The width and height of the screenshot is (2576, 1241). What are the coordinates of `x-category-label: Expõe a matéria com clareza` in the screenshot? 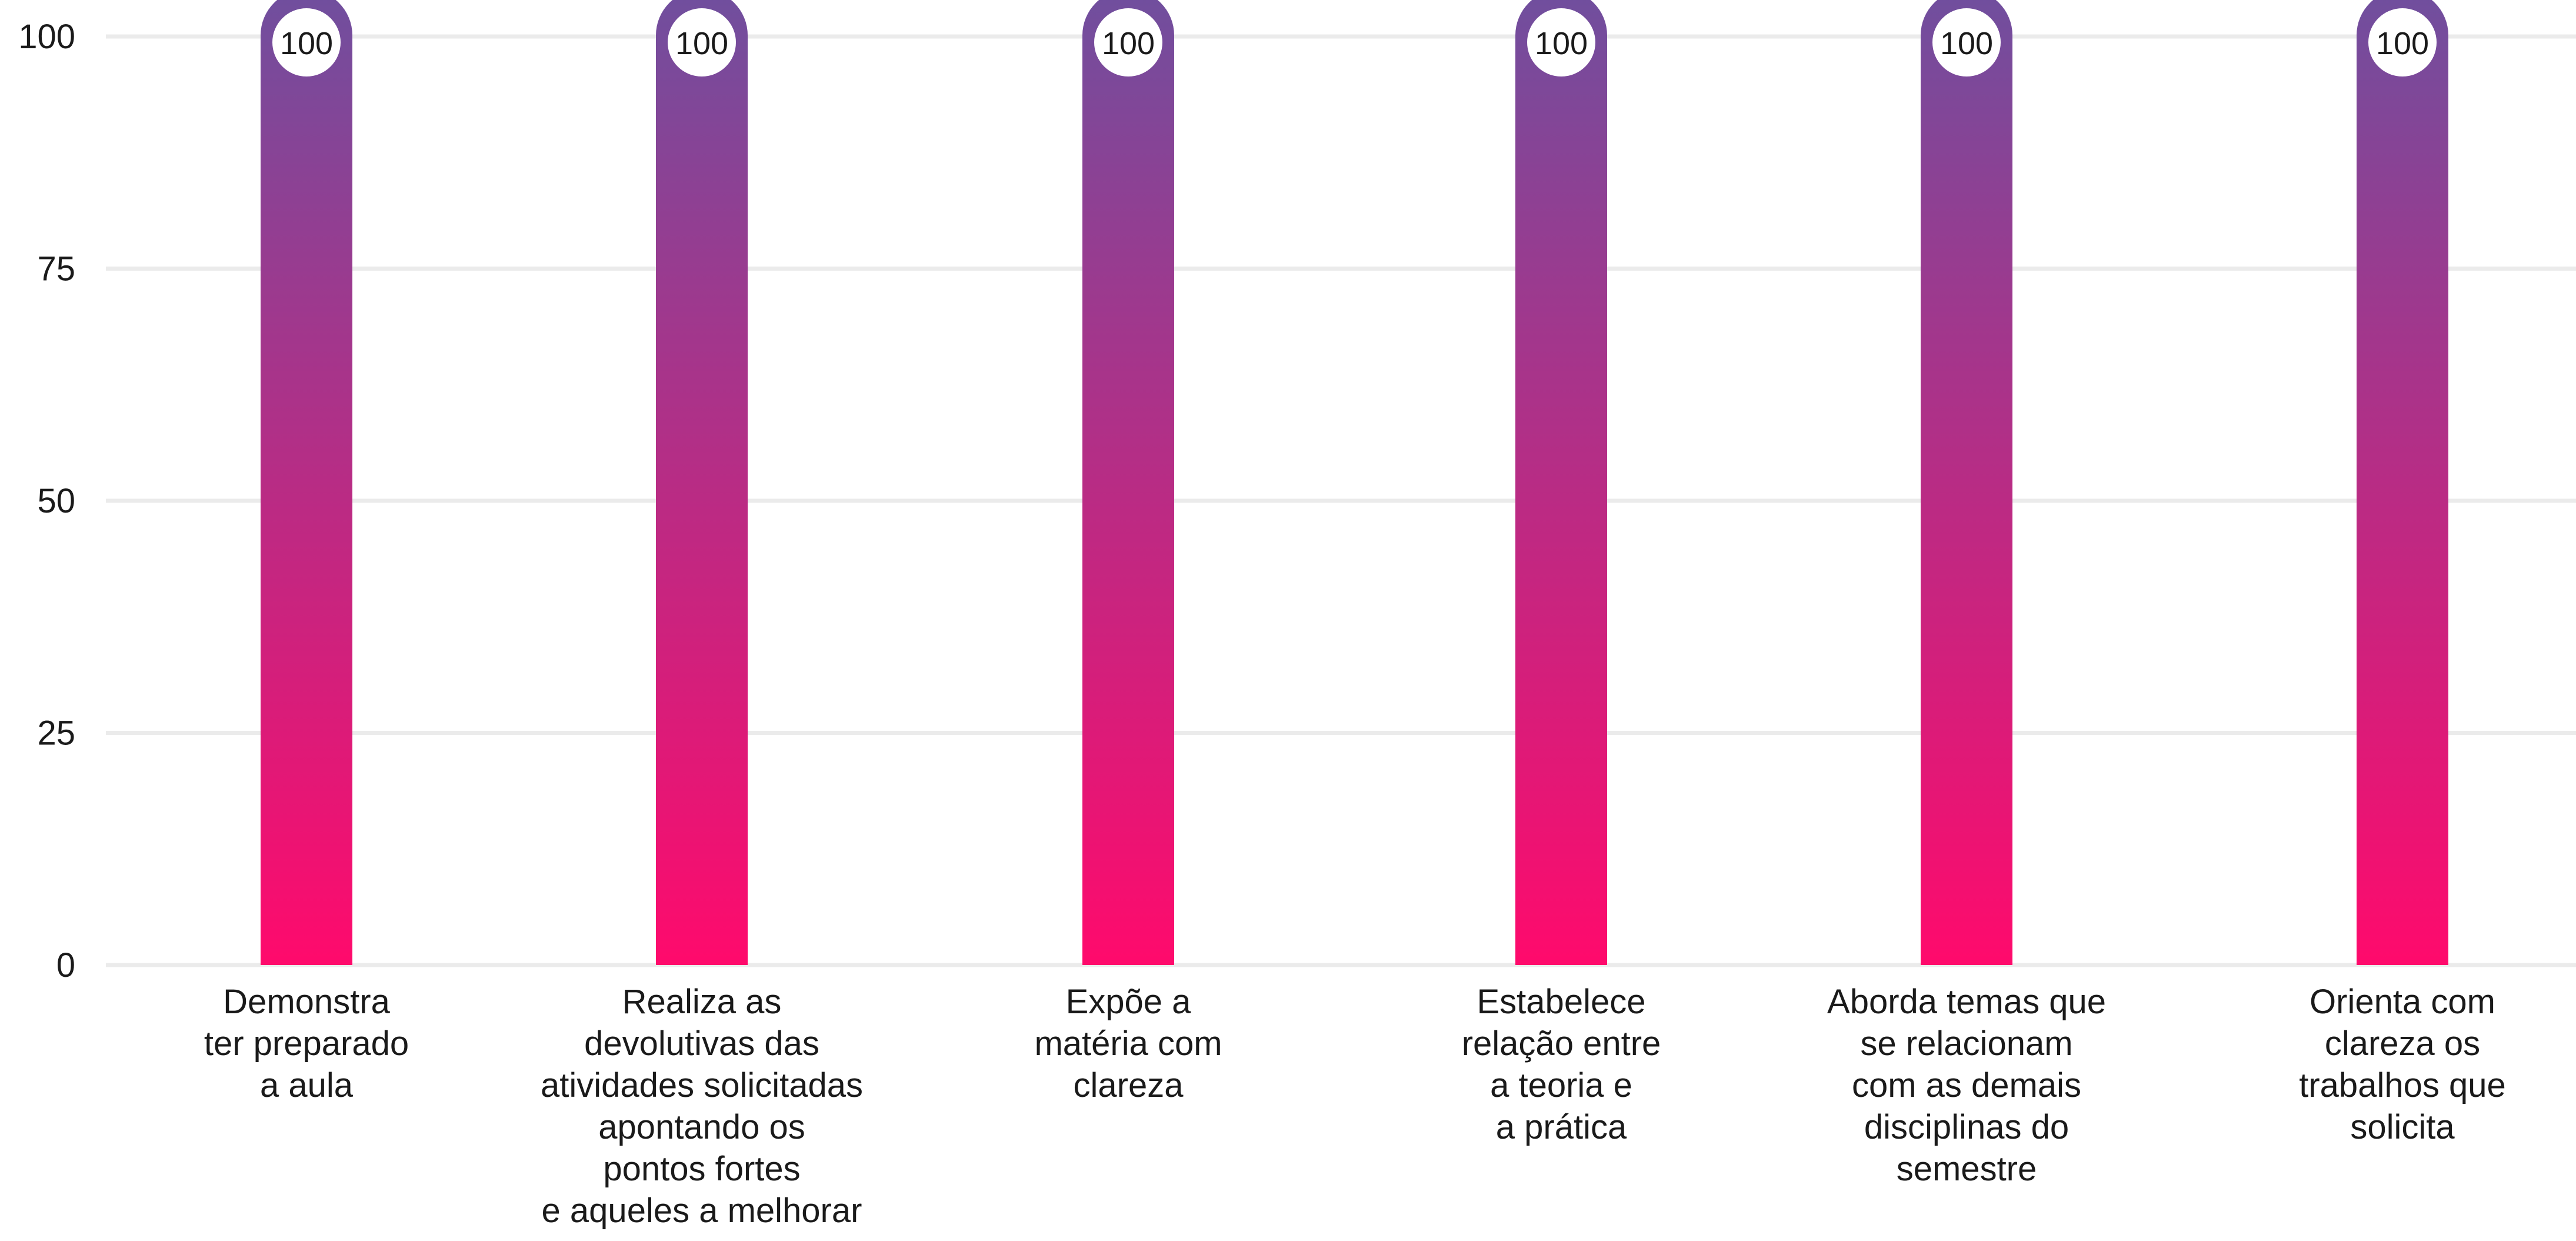 It's located at (1128, 1043).